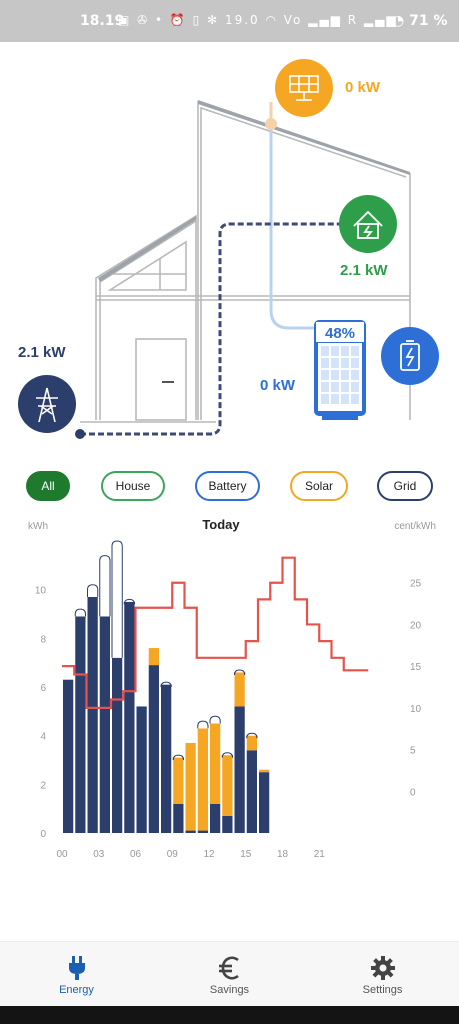  What do you see at coordinates (320, 854) in the screenshot?
I see `x-tick: 21` at bounding box center [320, 854].